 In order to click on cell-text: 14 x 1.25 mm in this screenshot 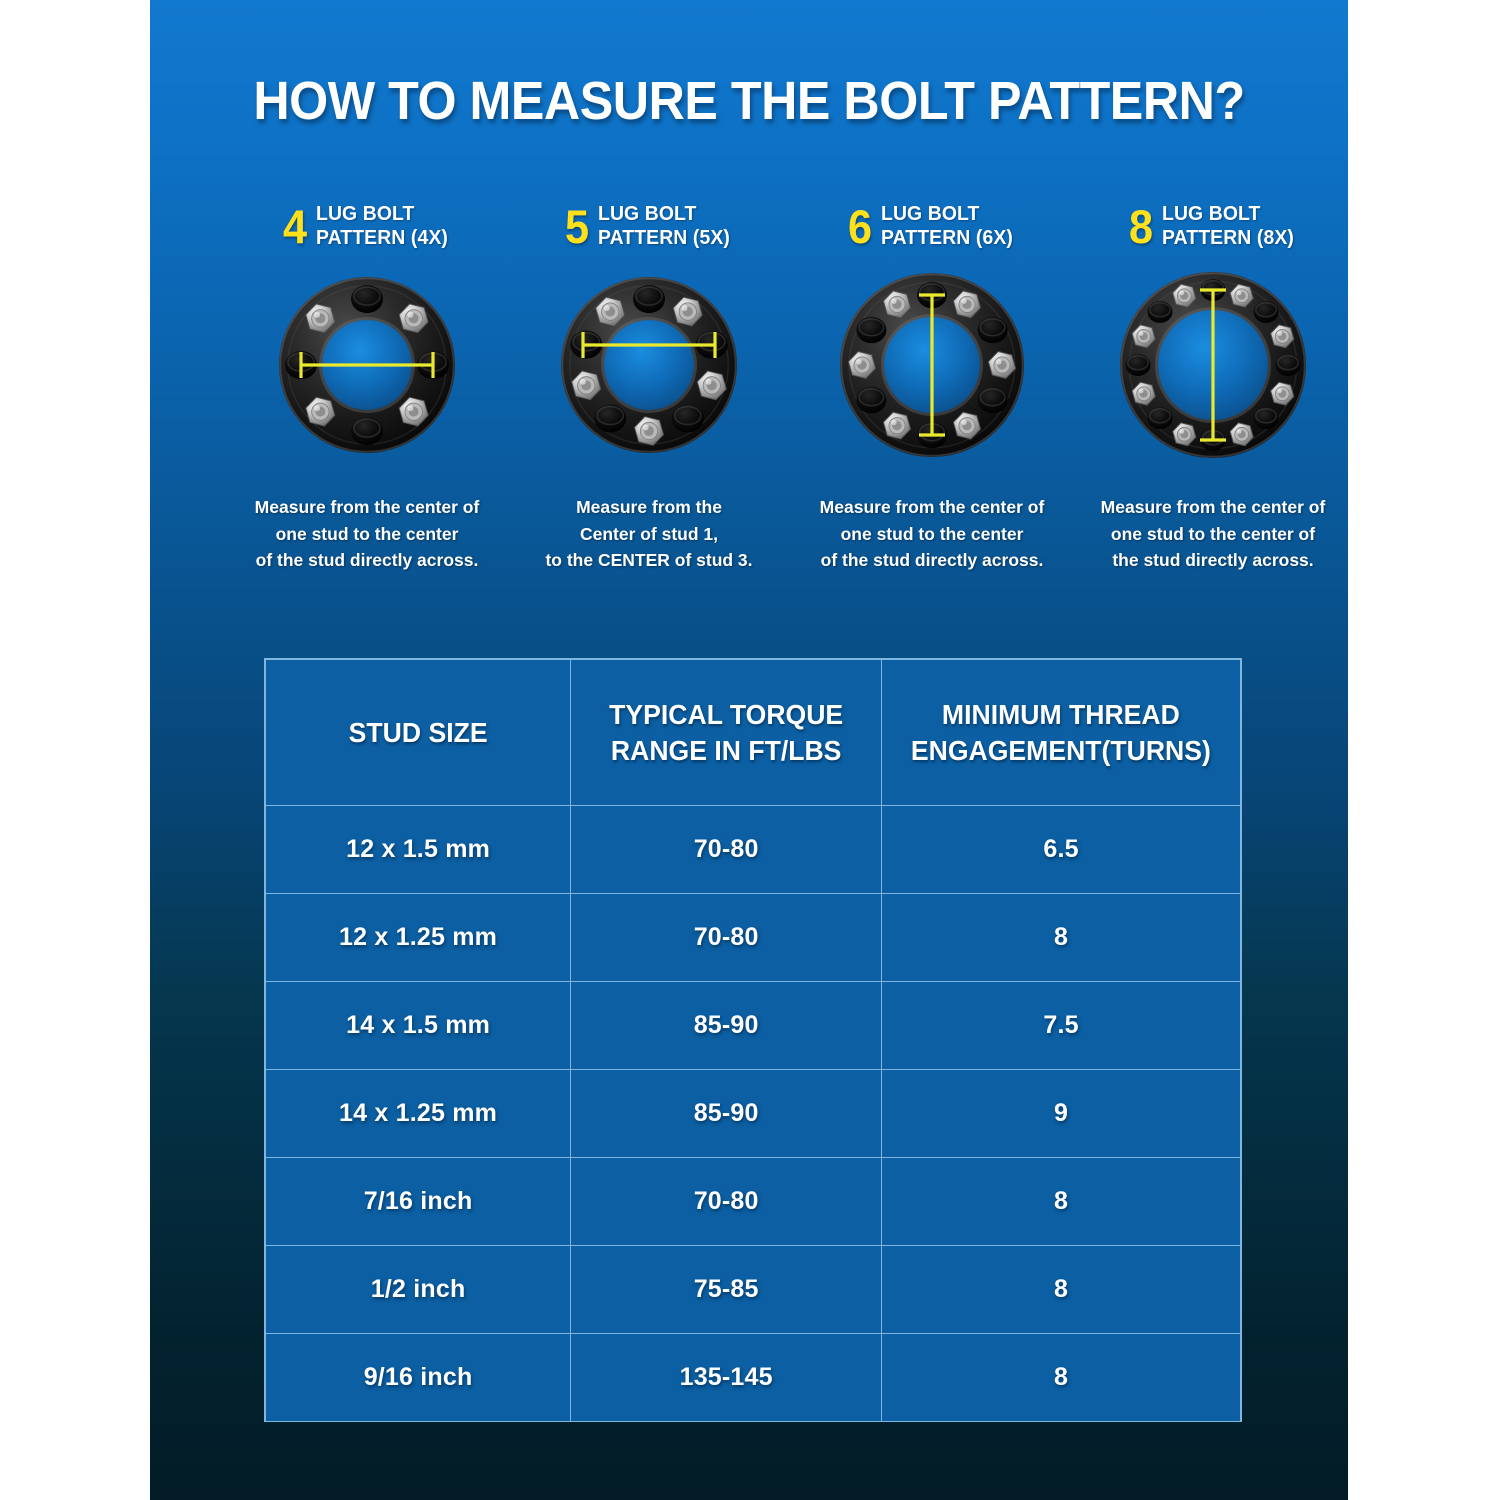, I will do `click(418, 1113)`.